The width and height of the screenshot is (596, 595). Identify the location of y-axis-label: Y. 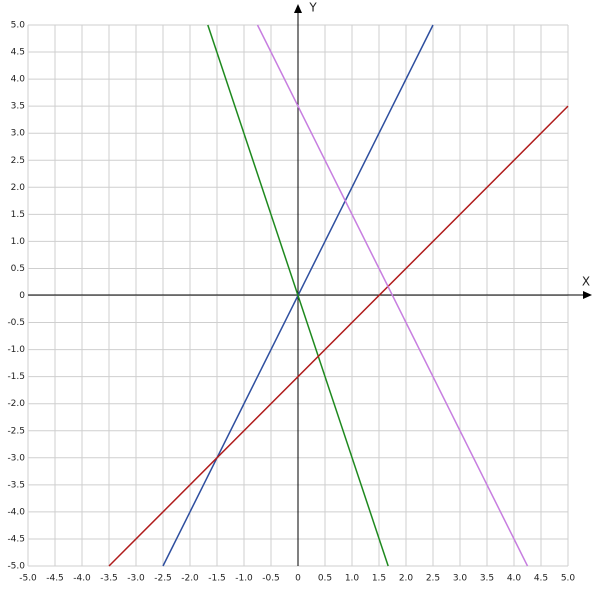
(312, 8).